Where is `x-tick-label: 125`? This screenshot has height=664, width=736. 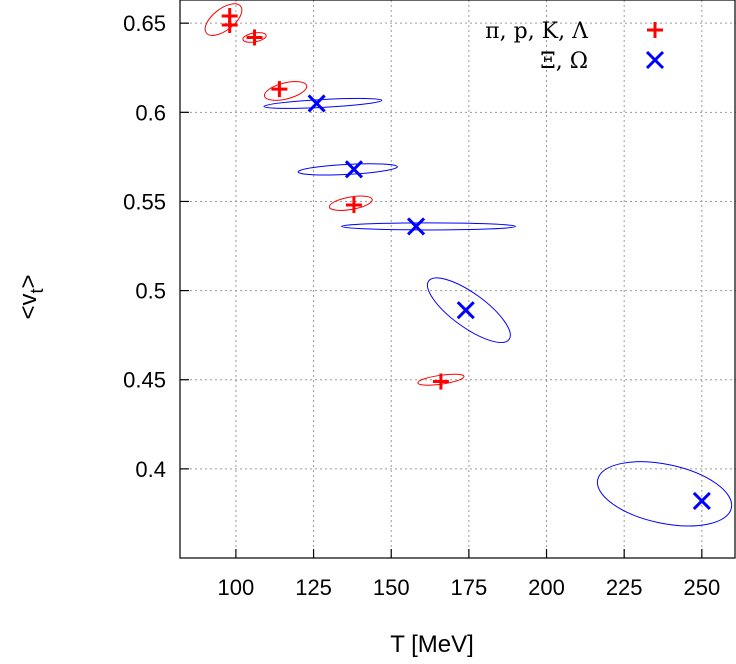
x-tick-label: 125 is located at coordinates (313, 587).